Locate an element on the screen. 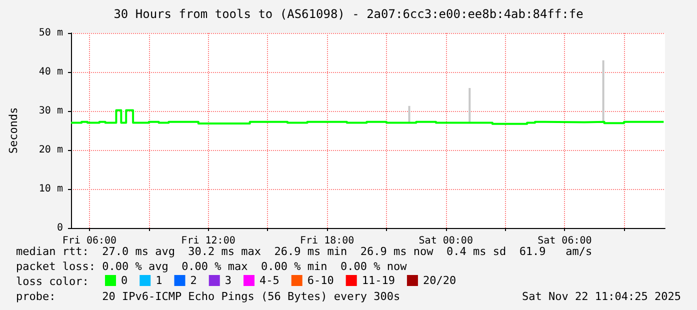 This screenshot has width=697, height=310. y-axis-title: Seconds is located at coordinates (13, 130).